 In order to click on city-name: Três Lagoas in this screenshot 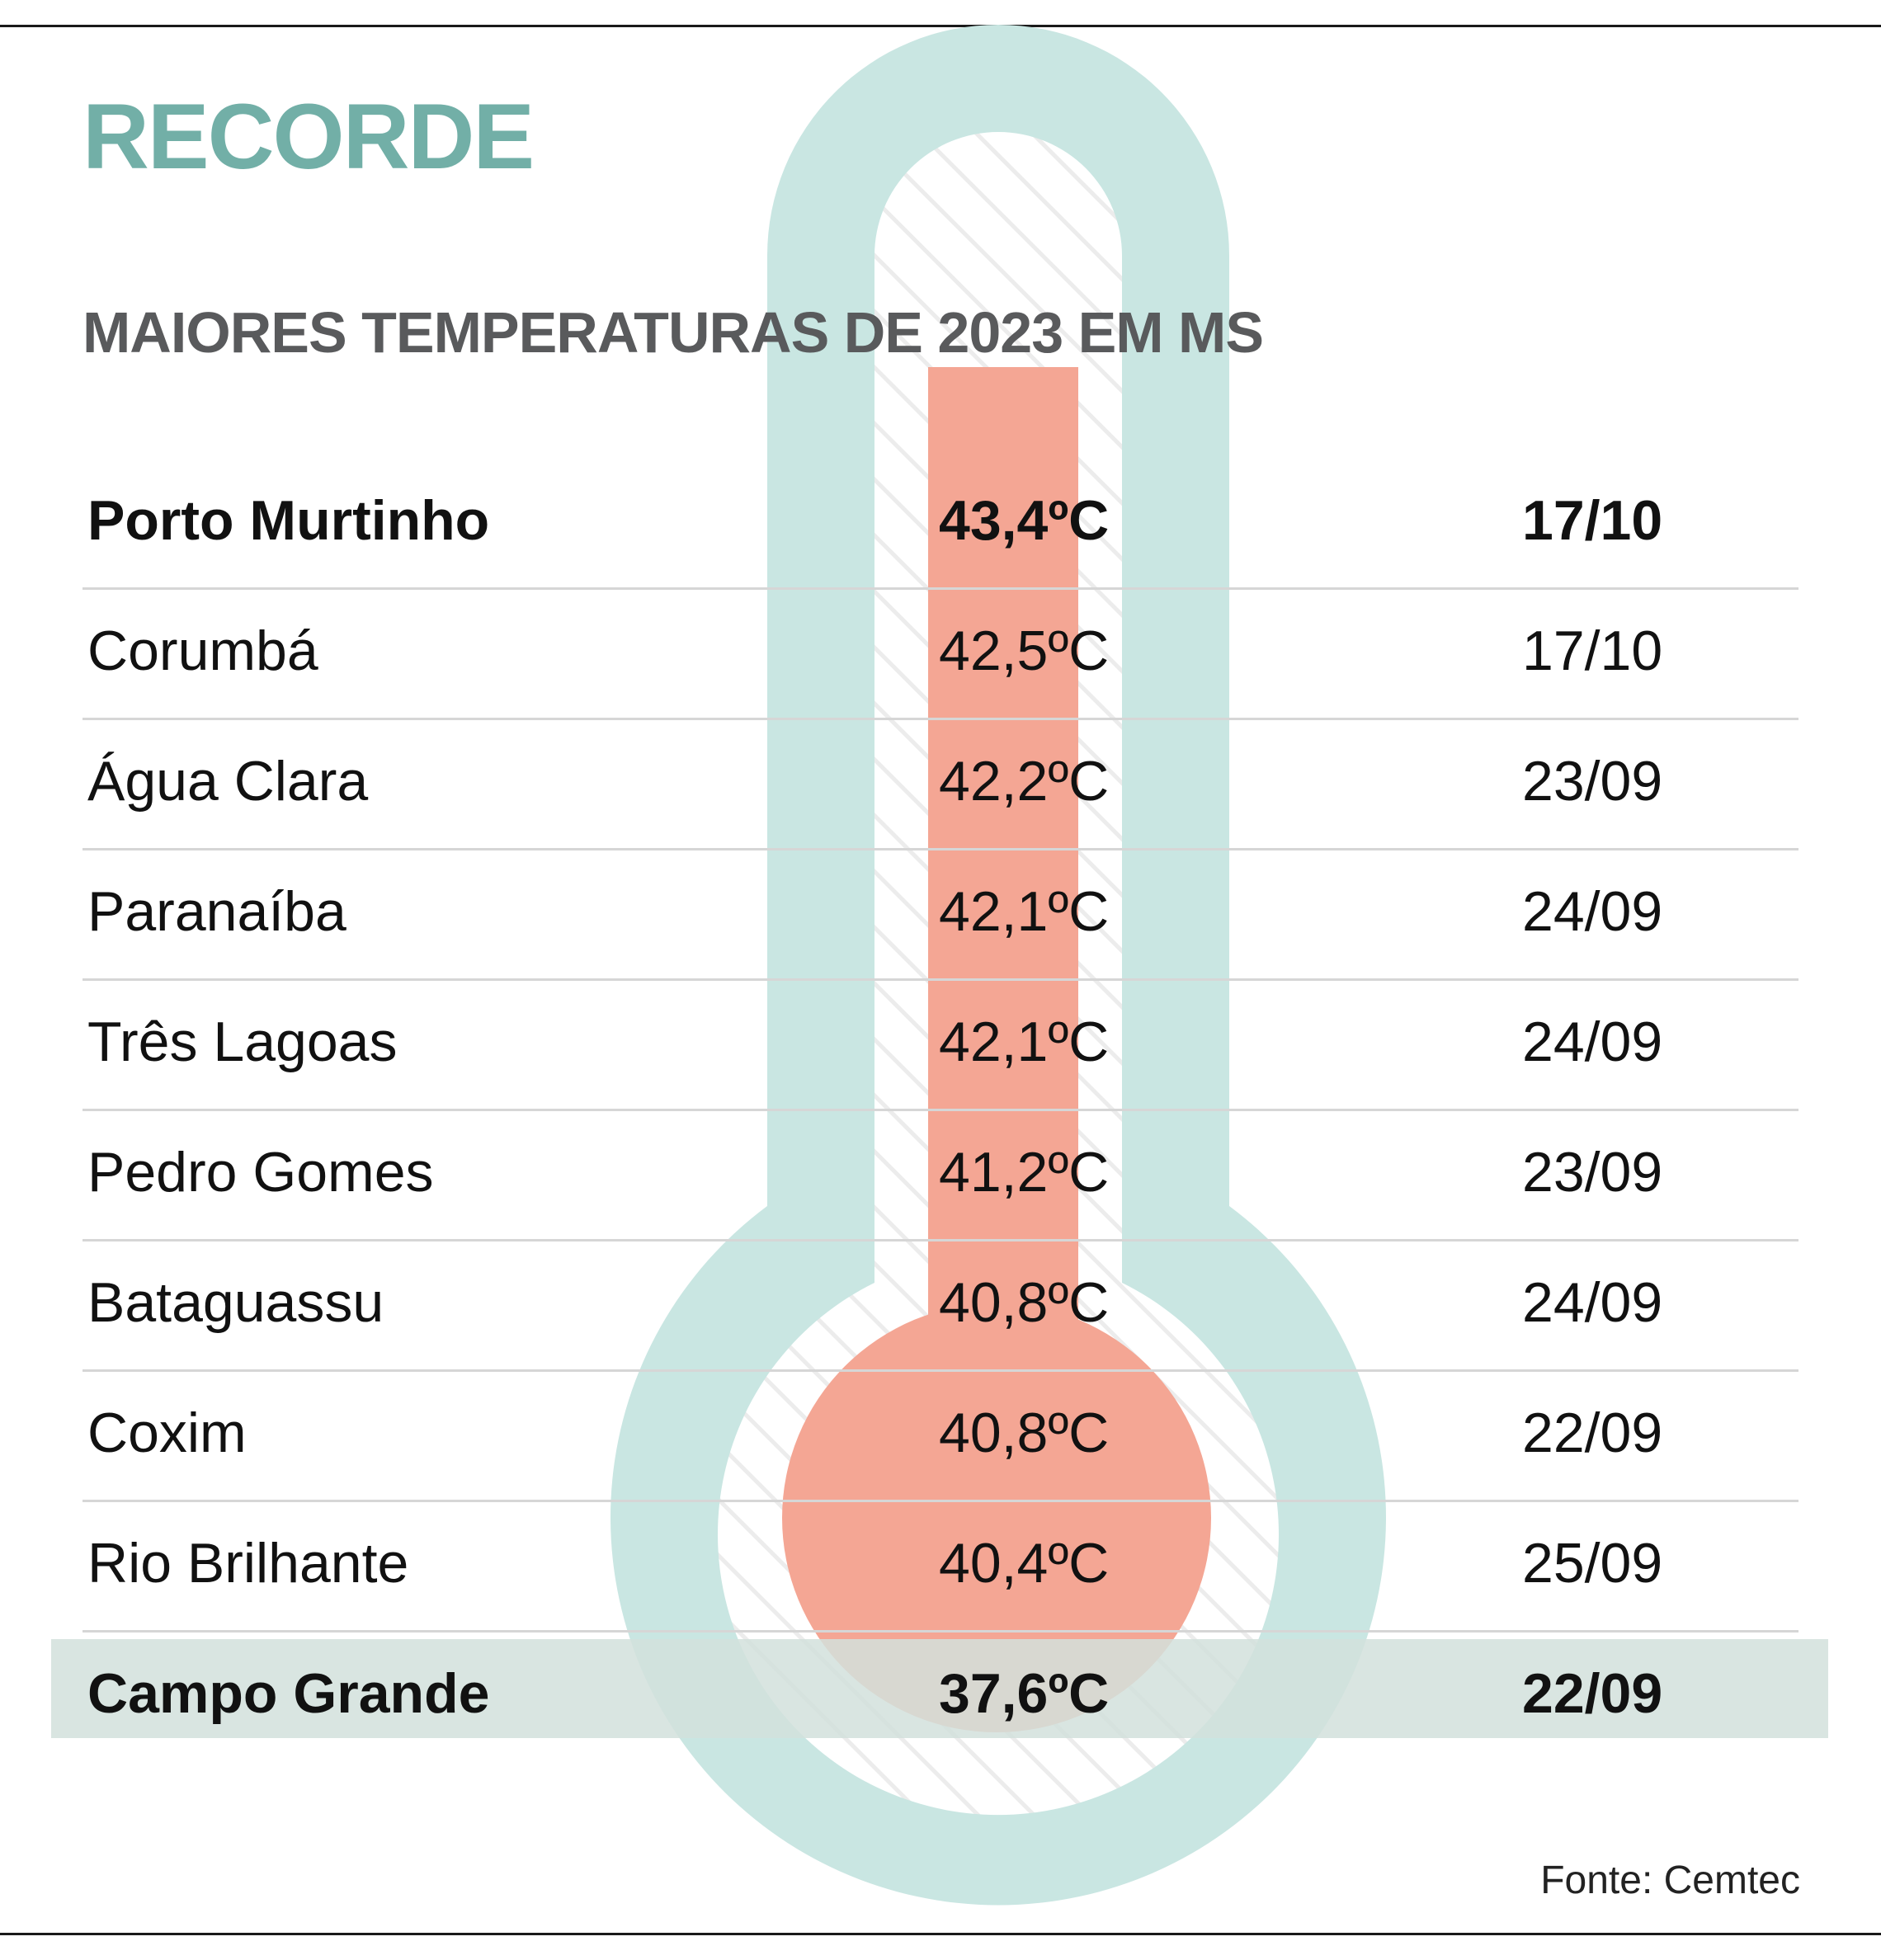, I will do `click(242, 1042)`.